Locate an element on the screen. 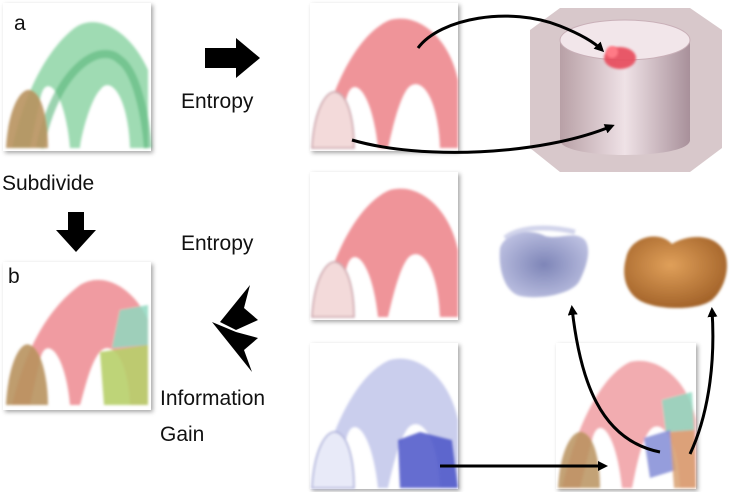 This screenshot has height=492, width=735. orange-volume-render is located at coordinates (675, 272).